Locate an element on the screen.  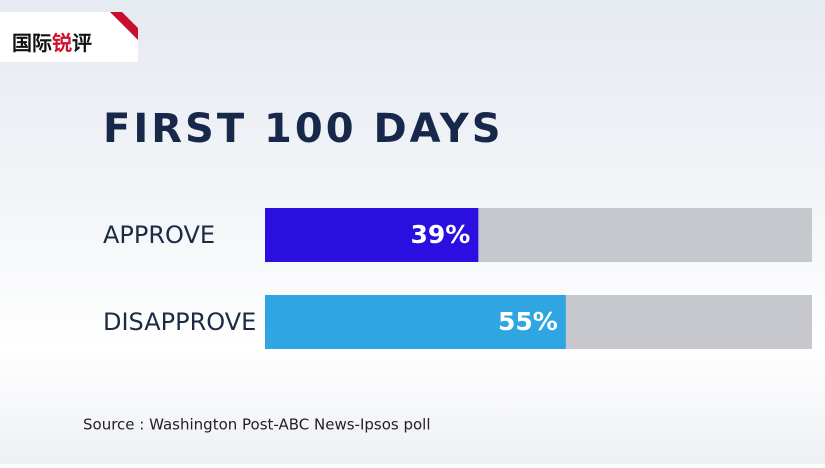
value-label: 55% is located at coordinates (528, 321).